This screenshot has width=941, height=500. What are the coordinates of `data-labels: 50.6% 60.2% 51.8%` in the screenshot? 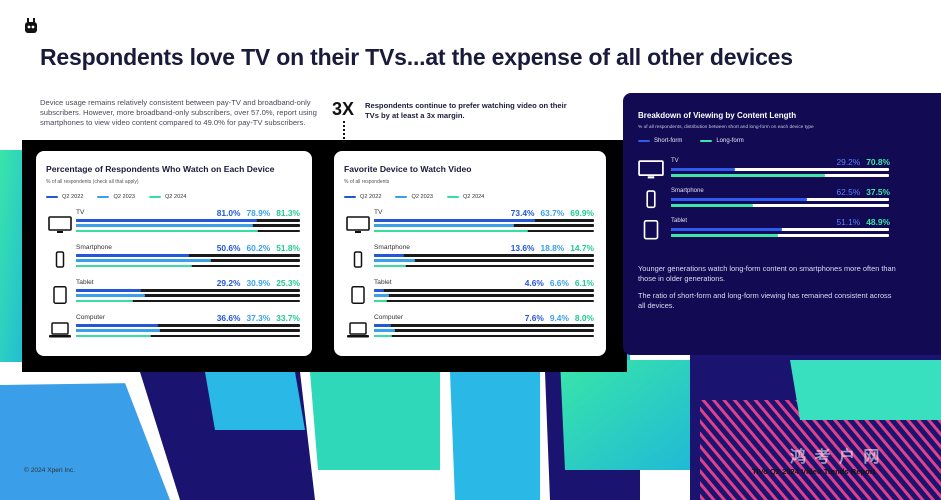 It's located at (258, 248).